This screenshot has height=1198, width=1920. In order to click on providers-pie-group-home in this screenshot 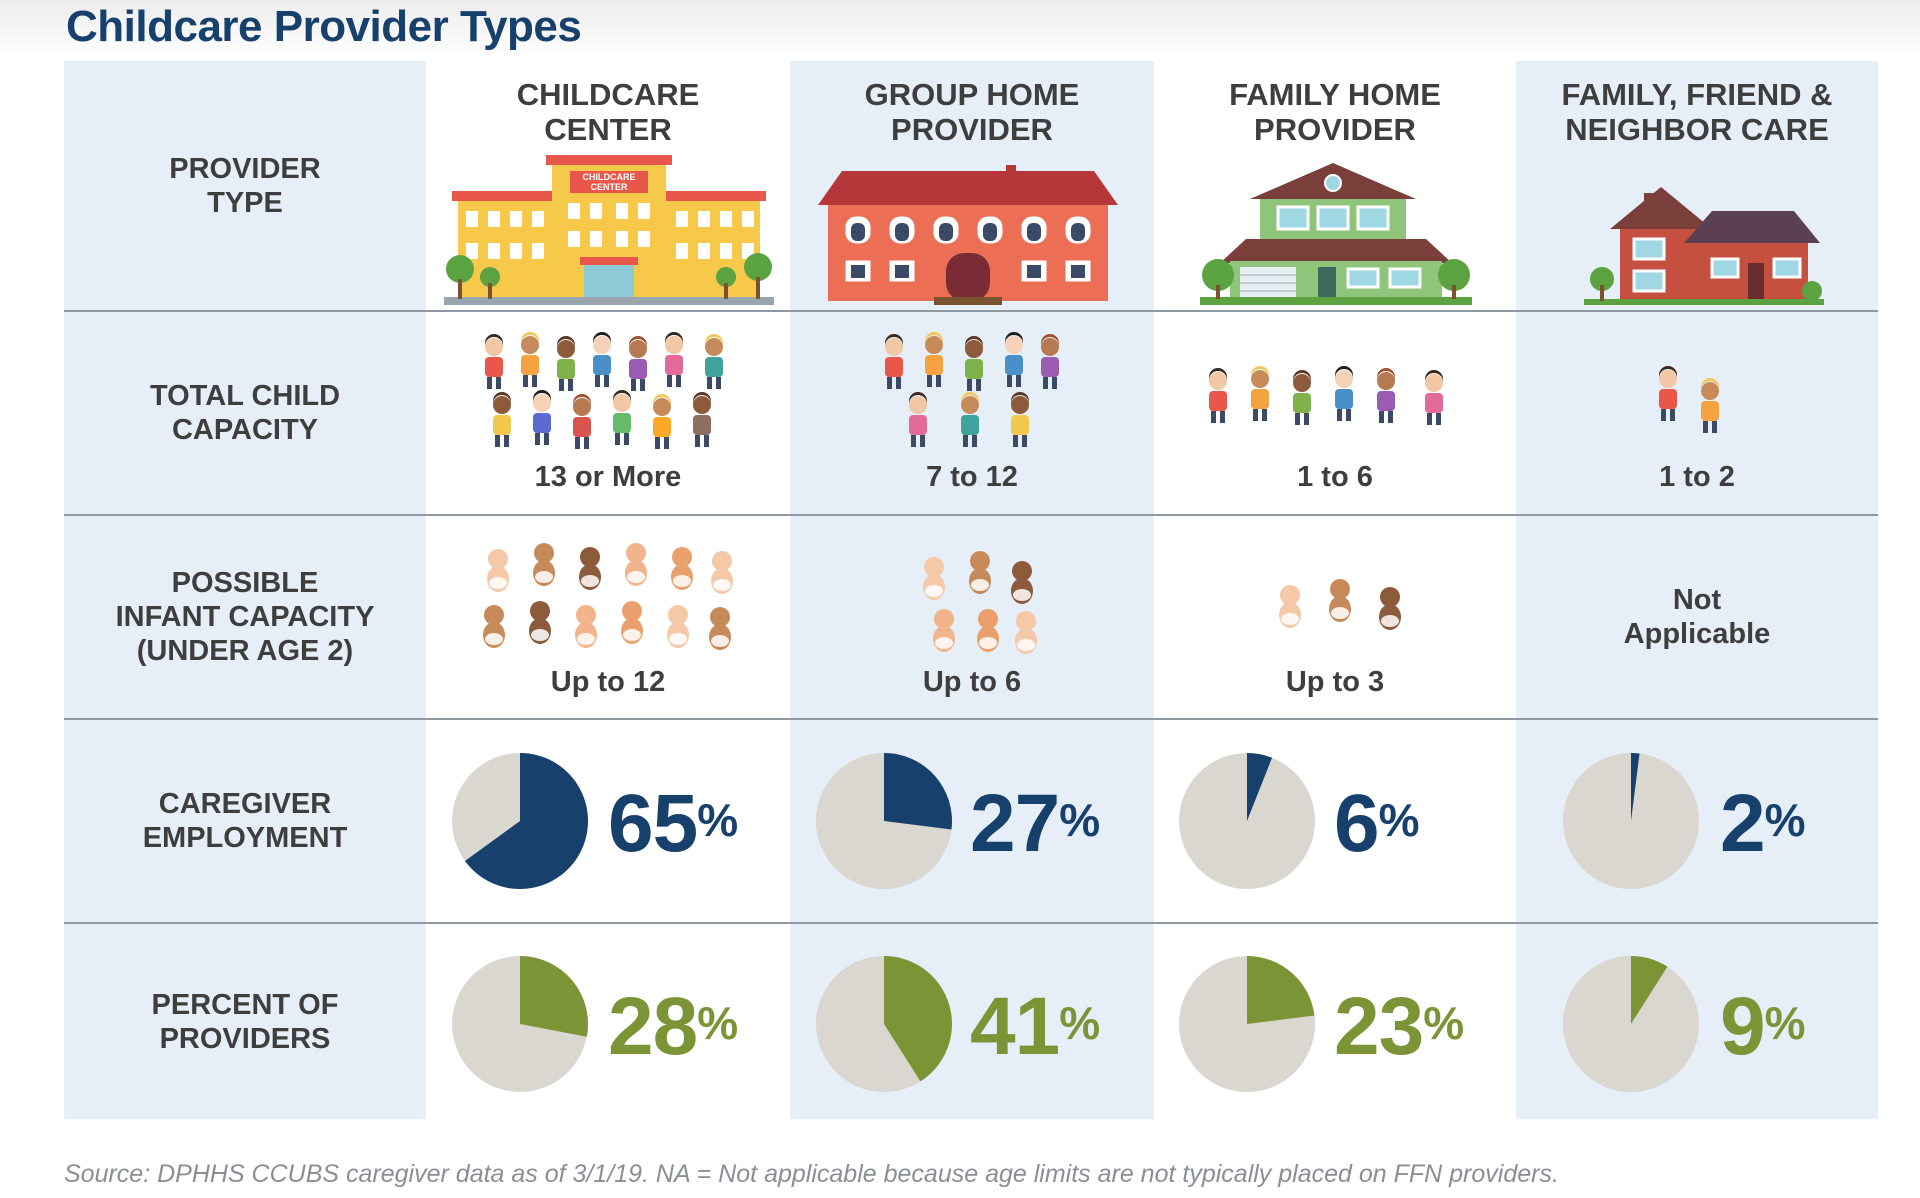, I will do `click(884, 1024)`.